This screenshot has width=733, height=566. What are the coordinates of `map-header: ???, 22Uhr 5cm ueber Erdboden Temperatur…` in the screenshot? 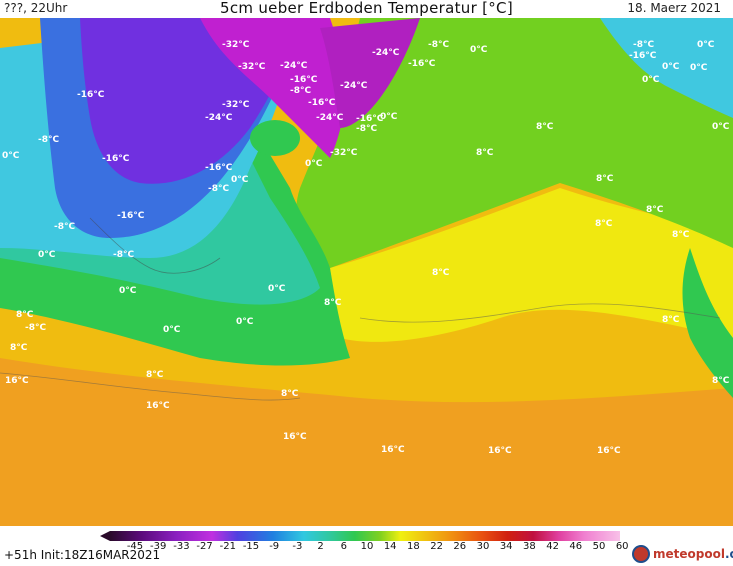 It's located at (366, 9).